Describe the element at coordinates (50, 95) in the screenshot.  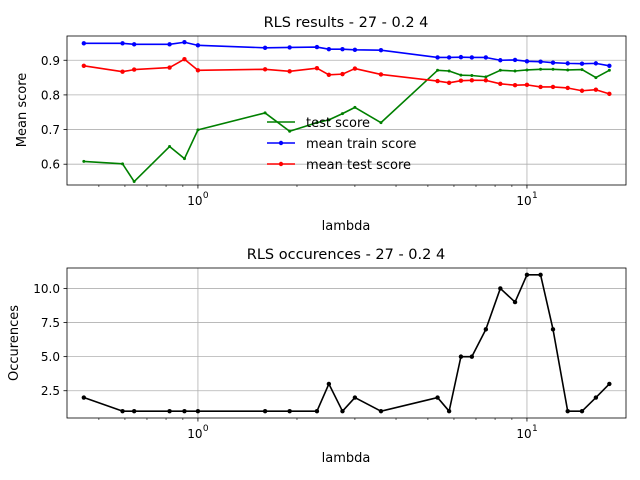
I see `results-y-tick-label-2: 0.8` at that location.